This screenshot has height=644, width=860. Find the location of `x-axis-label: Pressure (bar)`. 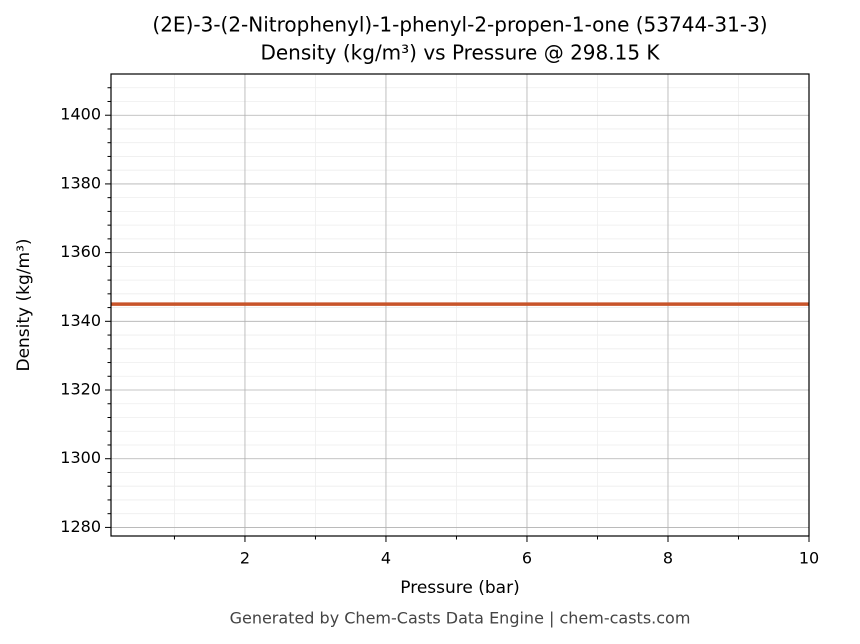

x-axis-label: Pressure (bar) is located at coordinates (459, 588).